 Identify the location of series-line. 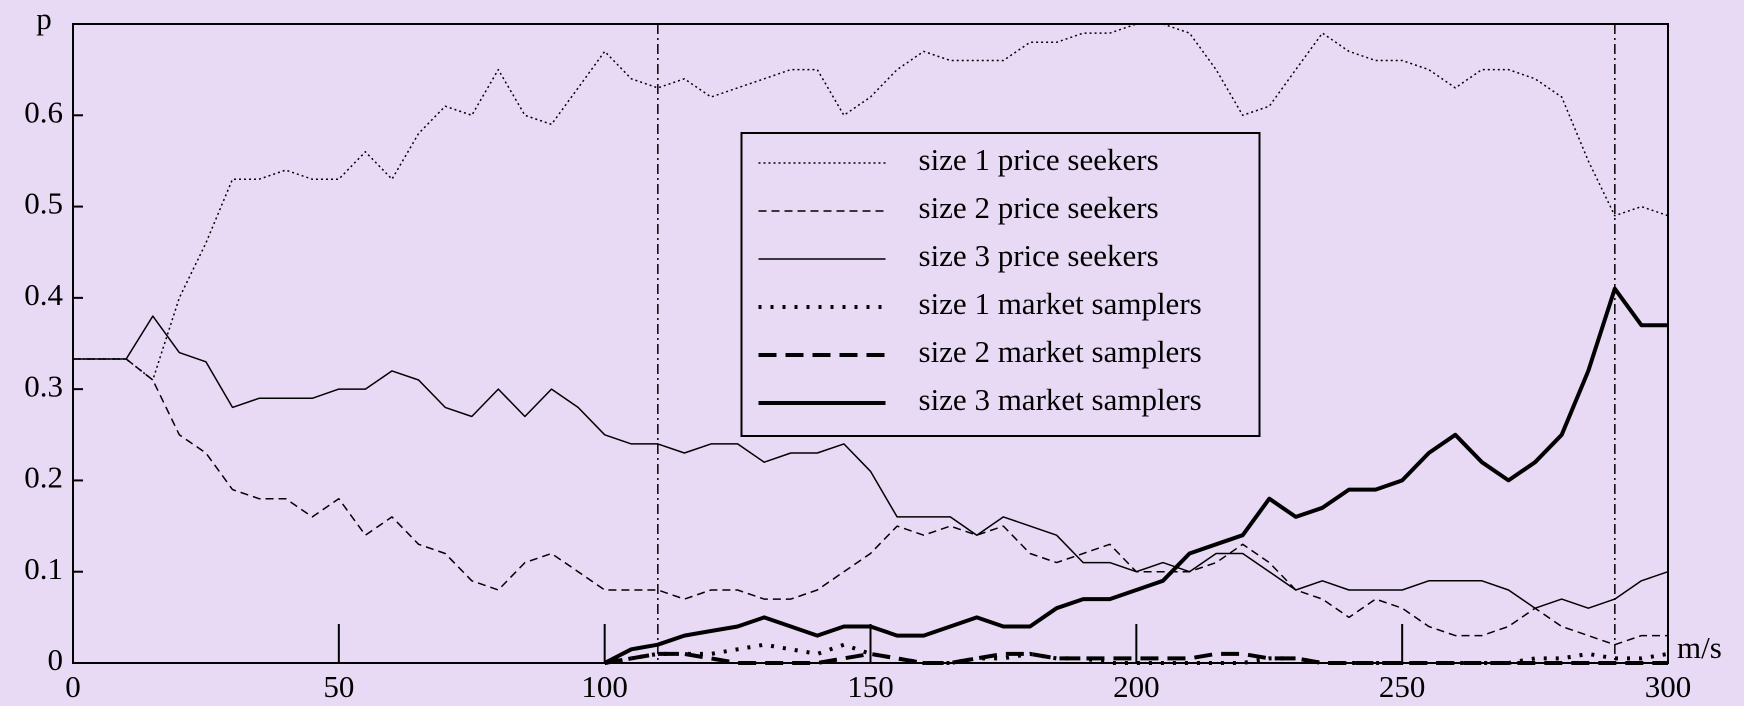
(1136, 658).